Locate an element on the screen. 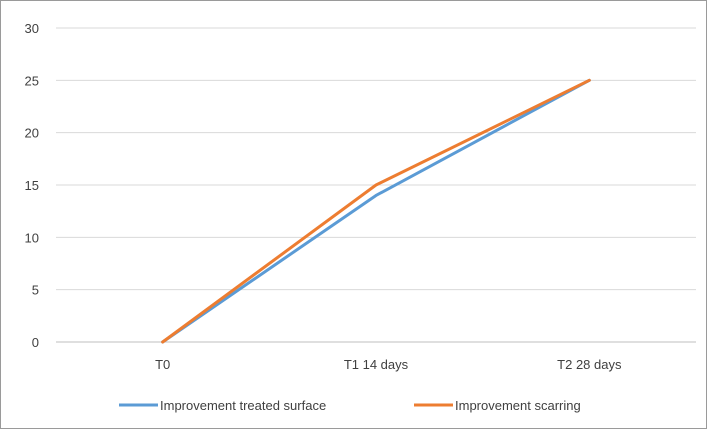 The height and width of the screenshot is (429, 707). y-tick-label: 20 is located at coordinates (32, 133).